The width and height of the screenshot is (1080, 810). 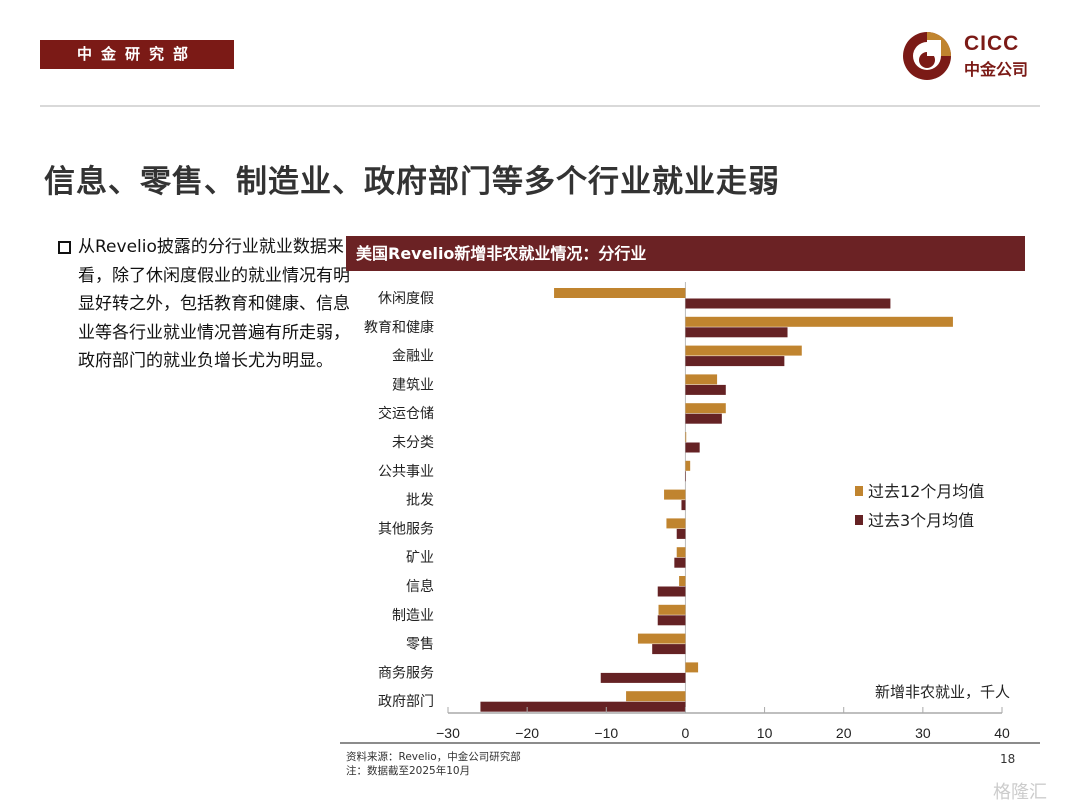 What do you see at coordinates (406, 702) in the screenshot?
I see `category-label: 政府部门` at bounding box center [406, 702].